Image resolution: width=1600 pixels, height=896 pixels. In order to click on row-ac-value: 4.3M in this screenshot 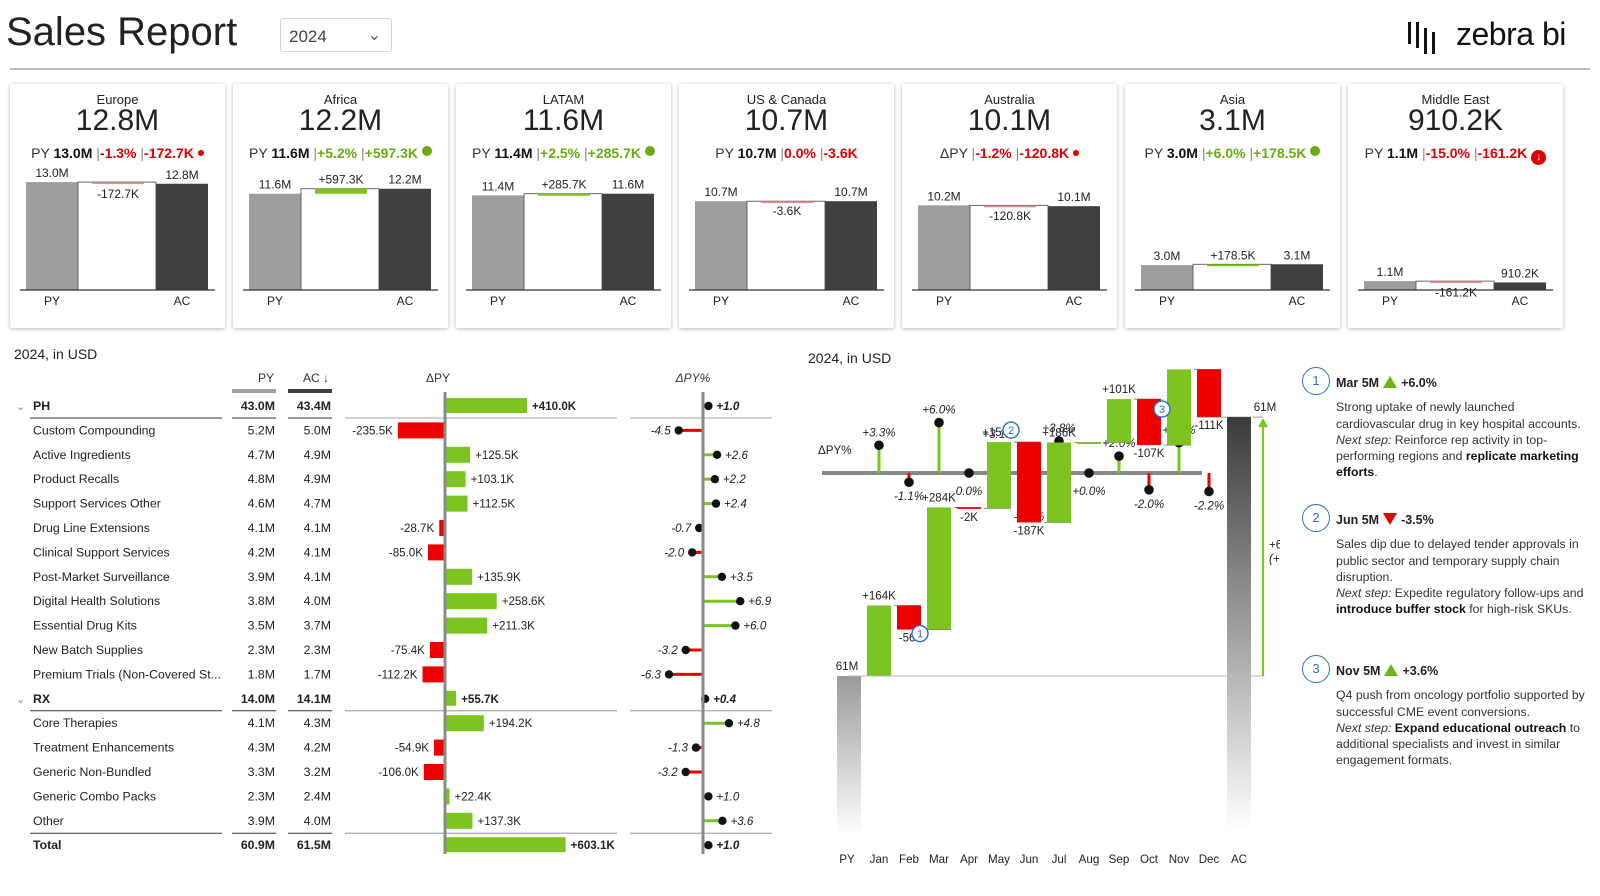, I will do `click(317, 723)`.